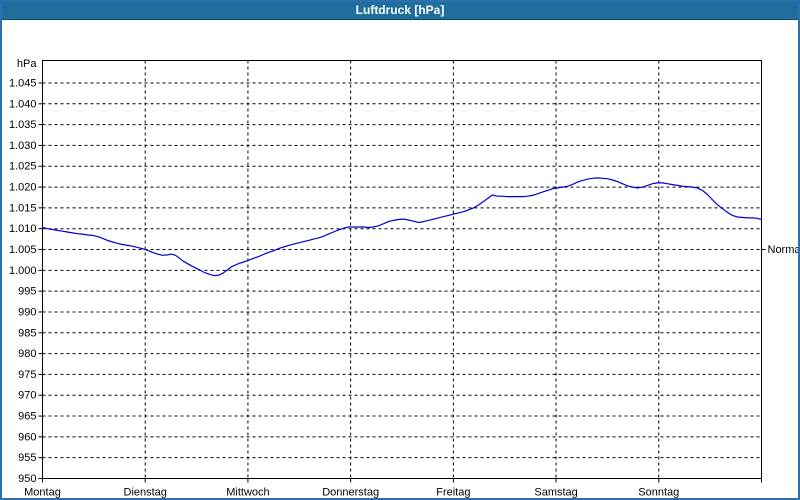 The image size is (800, 500). What do you see at coordinates (27, 312) in the screenshot?
I see `y-tick-label: 990` at bounding box center [27, 312].